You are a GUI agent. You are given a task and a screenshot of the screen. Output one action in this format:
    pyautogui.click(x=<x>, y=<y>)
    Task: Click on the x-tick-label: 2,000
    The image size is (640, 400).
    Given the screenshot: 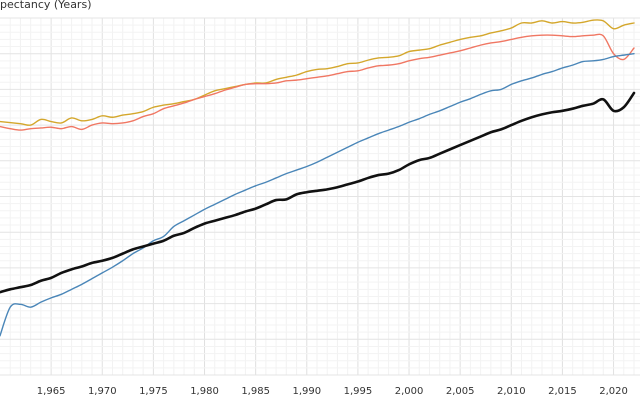 What is the action you would take?
    pyautogui.click(x=409, y=391)
    